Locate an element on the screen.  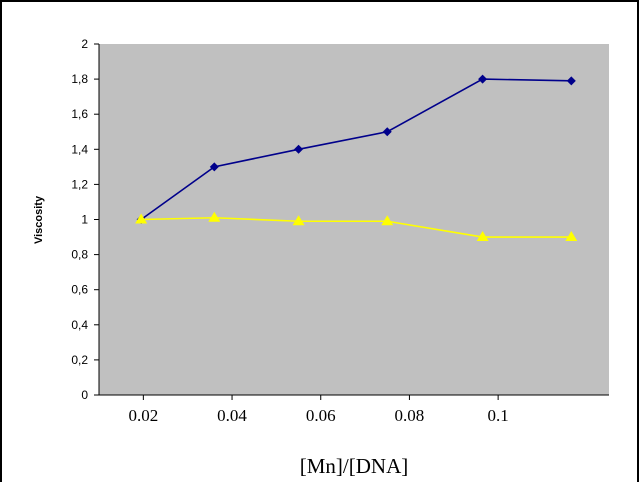
y-tick-label: 1 is located at coordinates (84, 220).